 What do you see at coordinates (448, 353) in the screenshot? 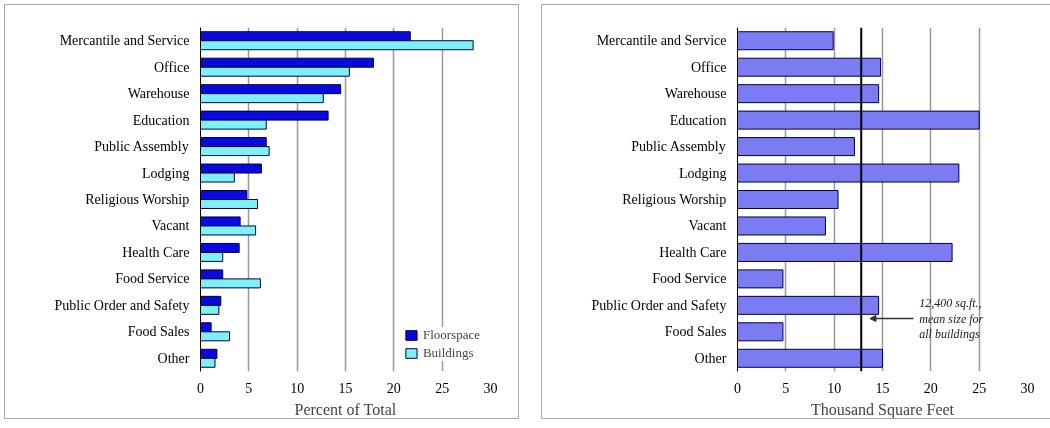
I see `legend-label: Buildings` at bounding box center [448, 353].